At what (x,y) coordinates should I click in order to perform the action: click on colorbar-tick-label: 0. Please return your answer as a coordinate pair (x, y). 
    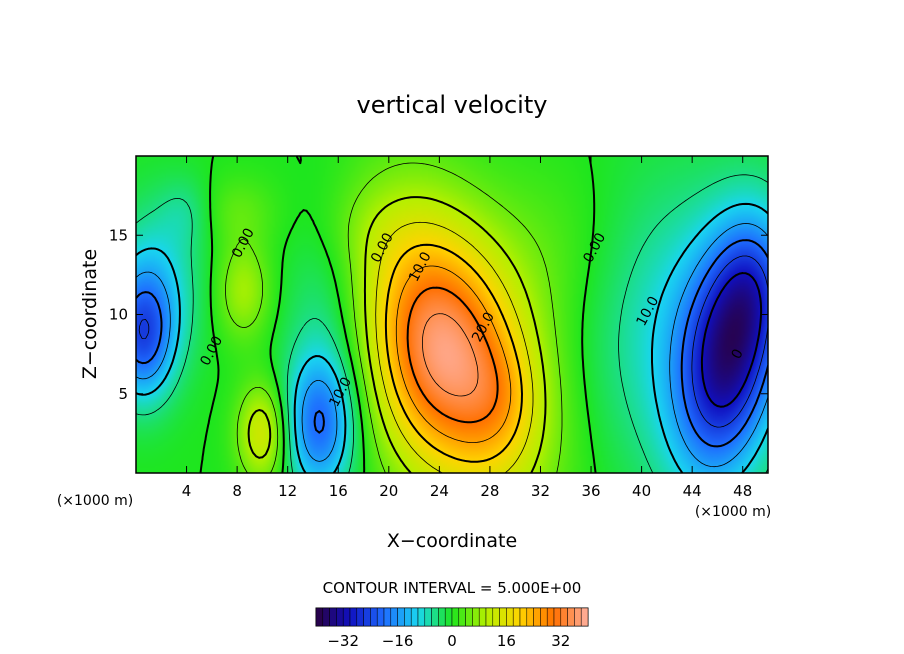
    Looking at the image, I should click on (452, 641).